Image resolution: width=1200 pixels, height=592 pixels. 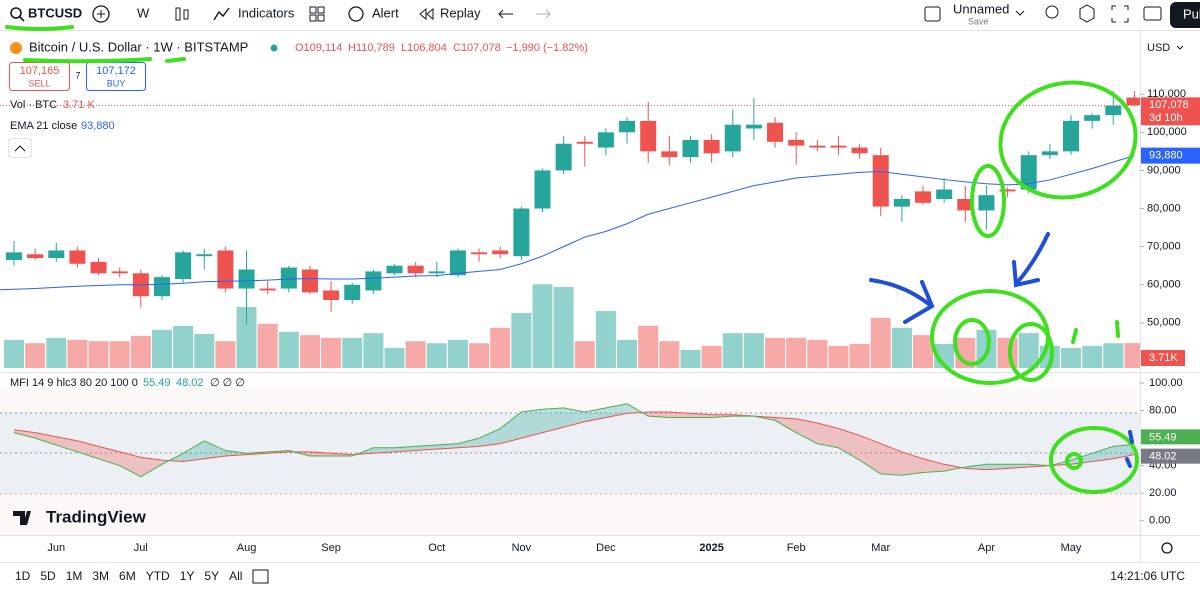 What do you see at coordinates (211, 576) in the screenshot?
I see `range-button: 5Y` at bounding box center [211, 576].